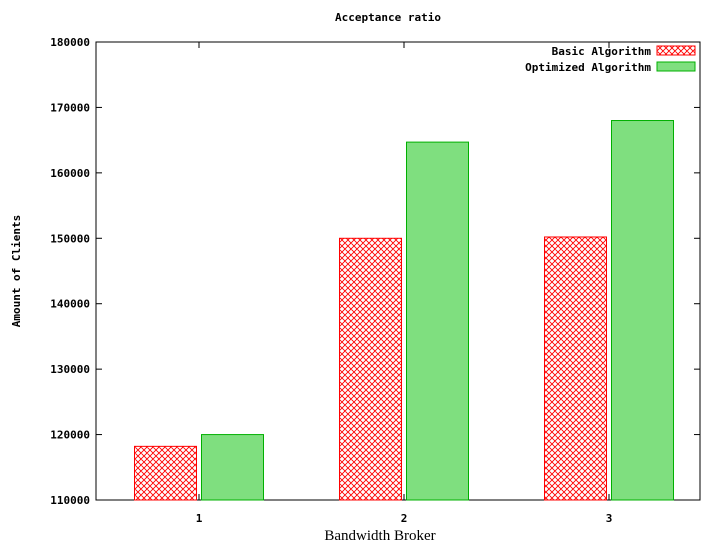 The image size is (704, 544). I want to click on y-tick-label: 140000, so click(70, 304).